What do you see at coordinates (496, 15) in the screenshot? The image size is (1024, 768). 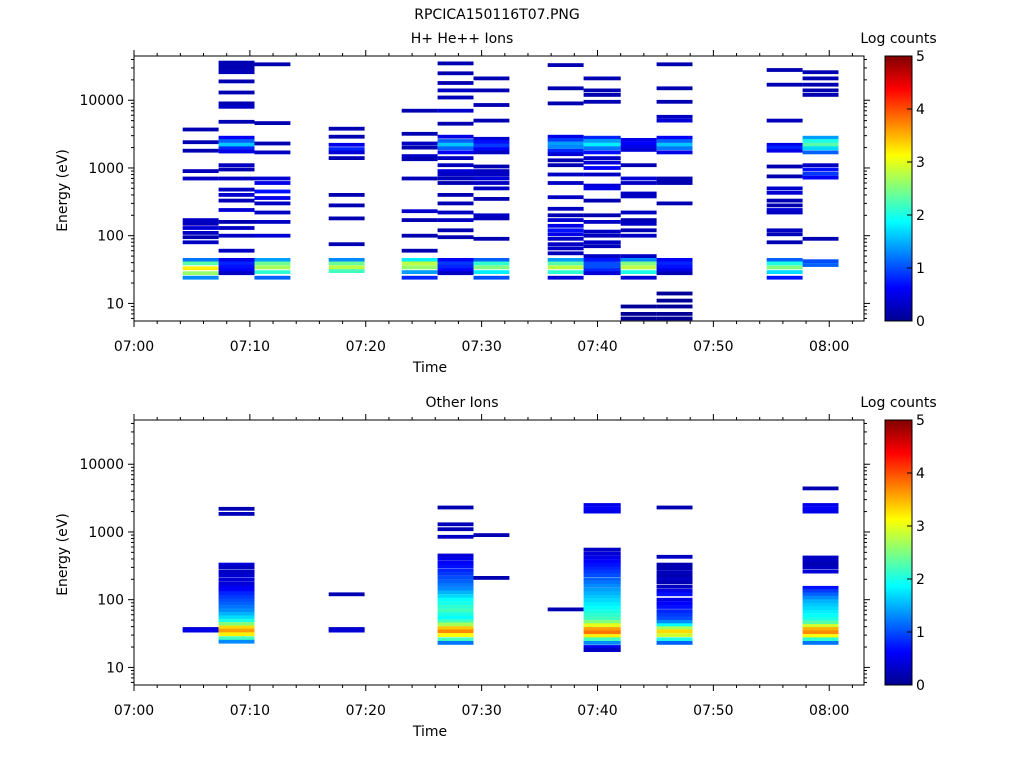 I see `figure-title: RPCICA150116T07.PNG` at bounding box center [496, 15].